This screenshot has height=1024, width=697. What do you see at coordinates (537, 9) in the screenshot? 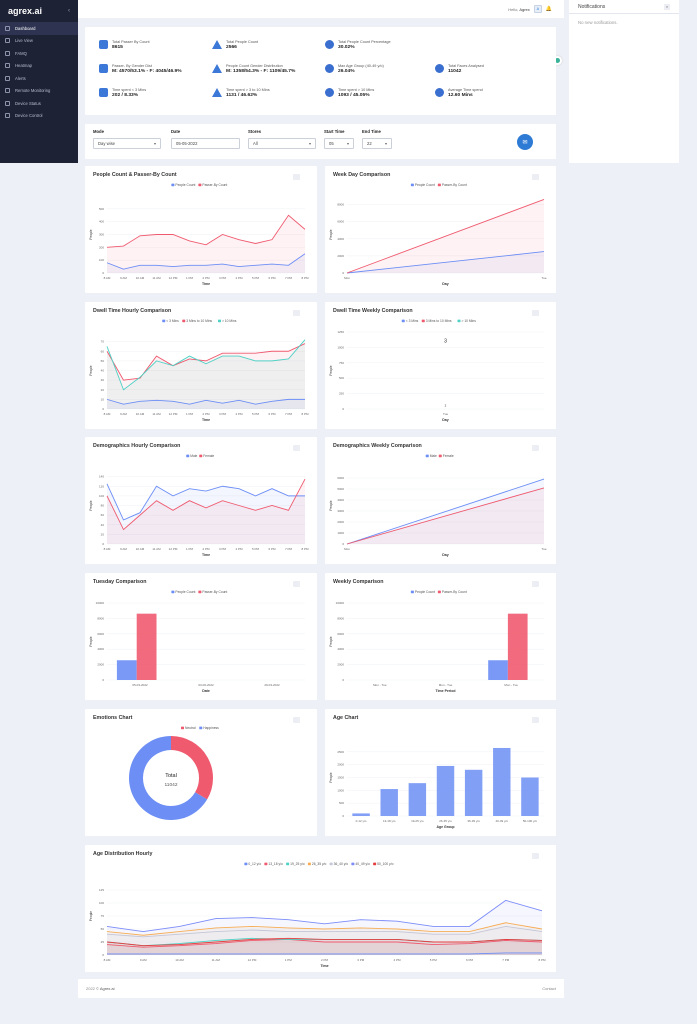
I see `avatar: A` at bounding box center [537, 9].